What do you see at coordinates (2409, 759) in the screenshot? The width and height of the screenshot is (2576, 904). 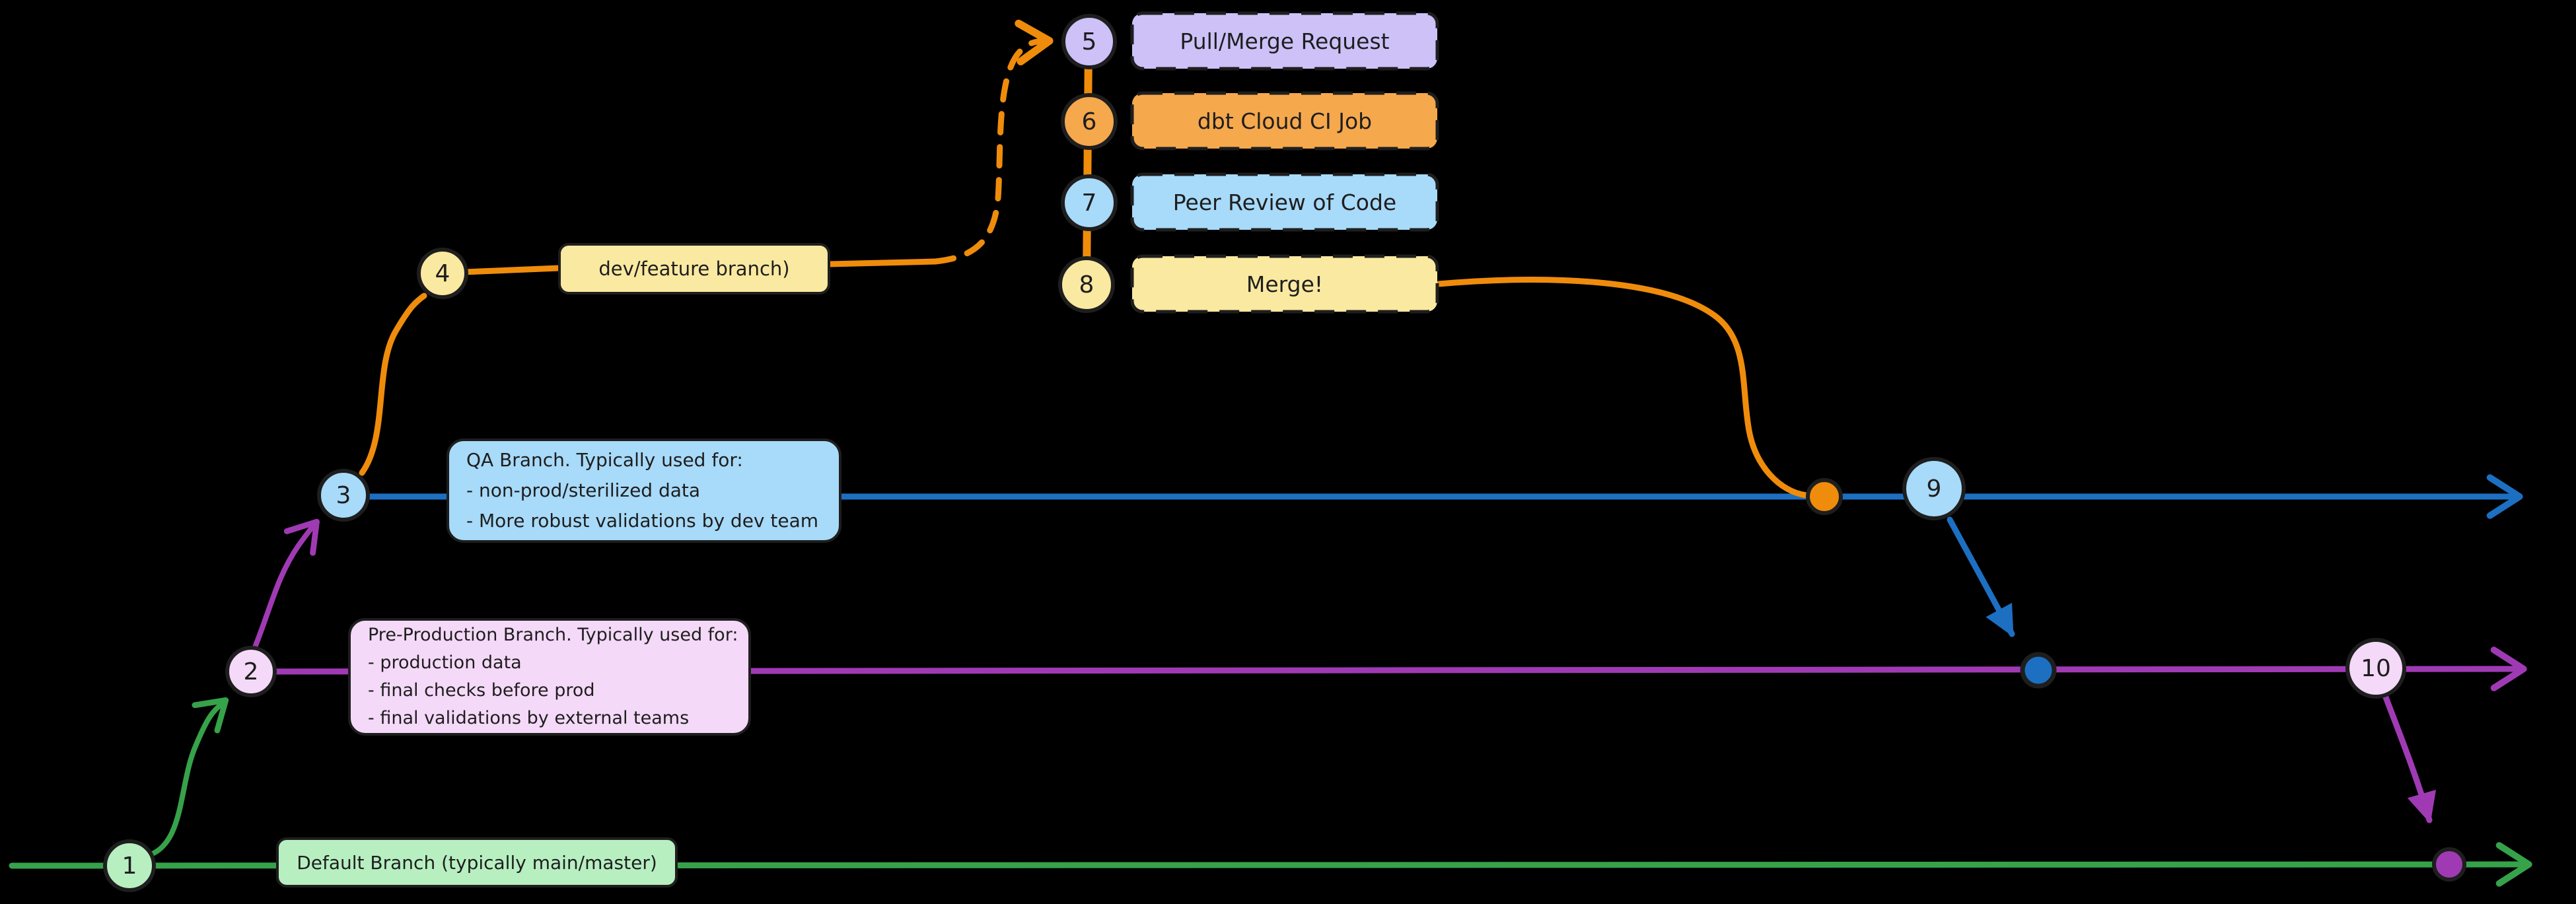 I see `arrow-10-to-default` at bounding box center [2409, 759].